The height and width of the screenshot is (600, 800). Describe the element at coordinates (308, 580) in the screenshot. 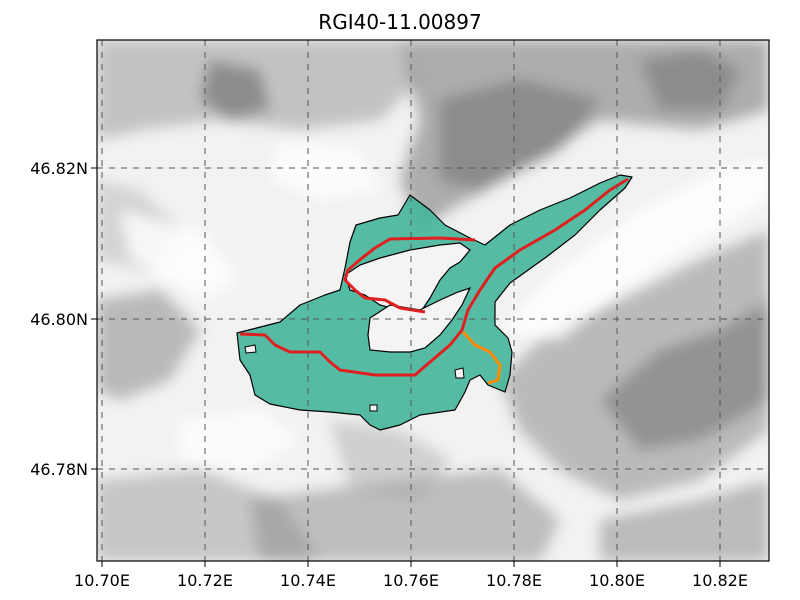

I see `x-tick-label: 10.74E` at that location.